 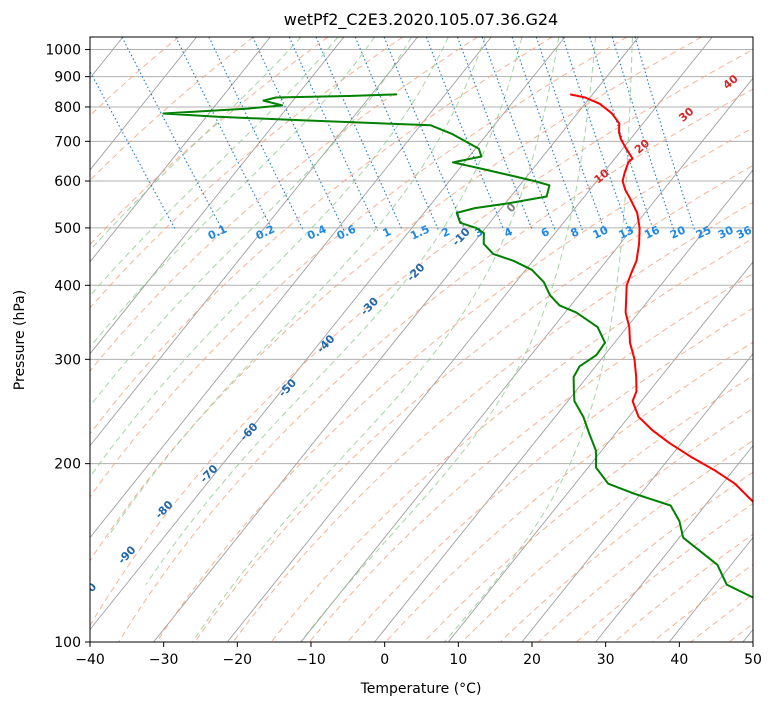 I want to click on isotherm-label: -20, so click(x=415, y=272).